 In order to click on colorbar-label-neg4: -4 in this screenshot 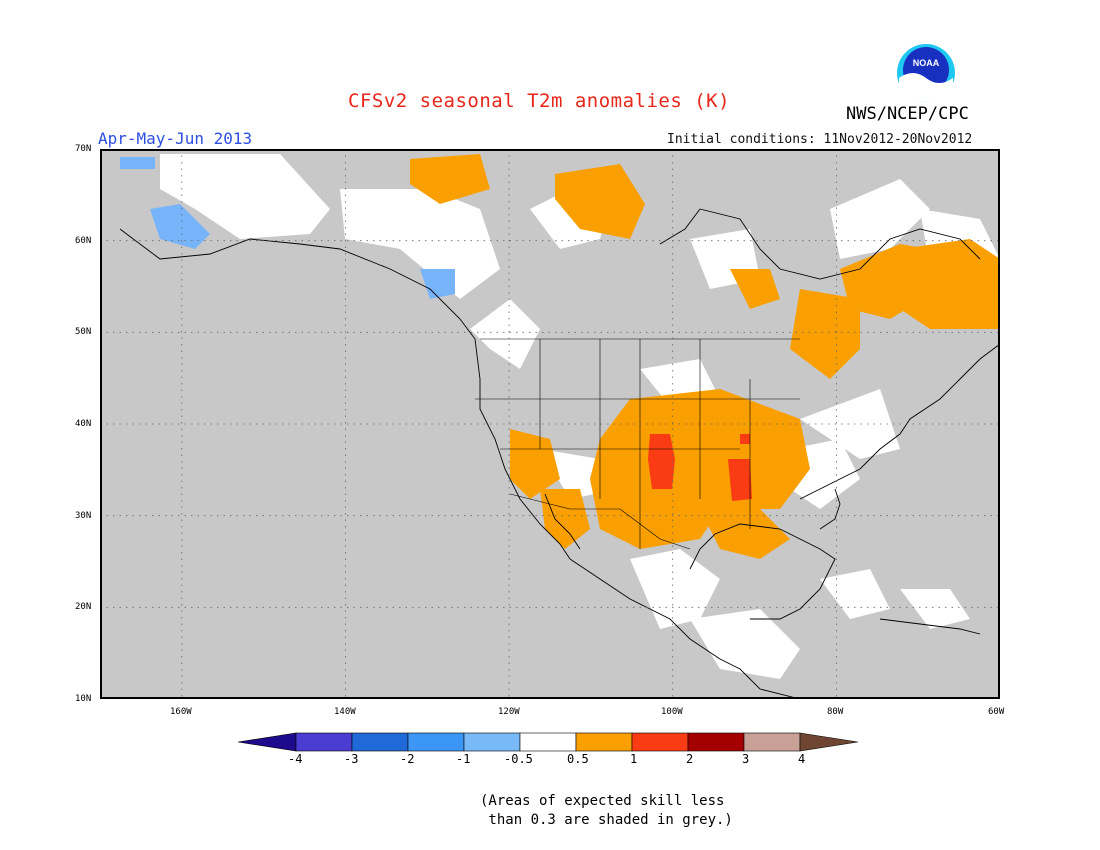, I will do `click(295, 759)`.